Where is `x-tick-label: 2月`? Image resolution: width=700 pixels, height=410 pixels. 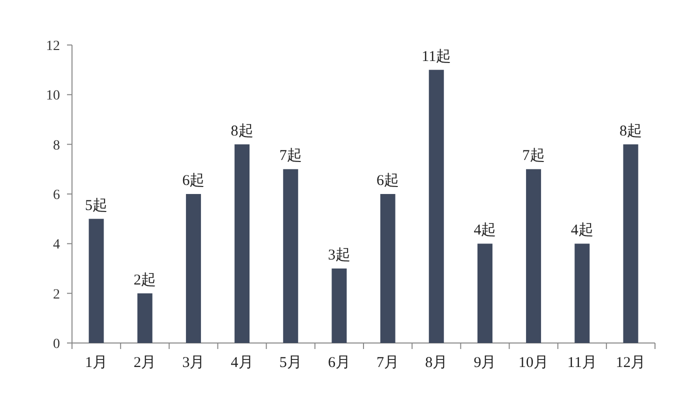 x-tick-label: 2月 is located at coordinates (145, 363).